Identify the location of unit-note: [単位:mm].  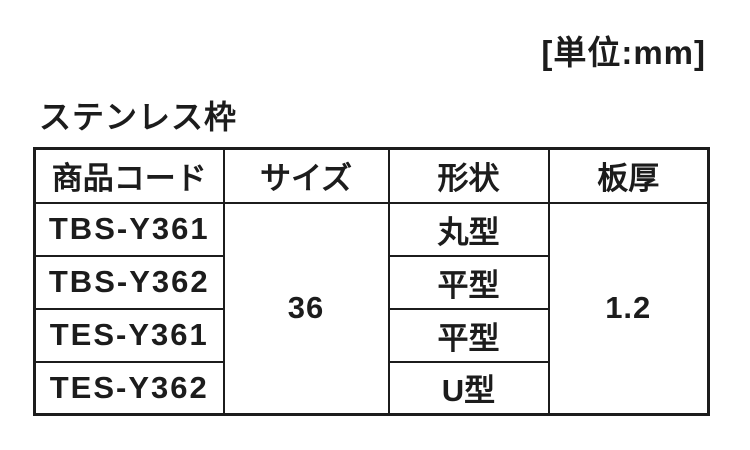
(623, 52).